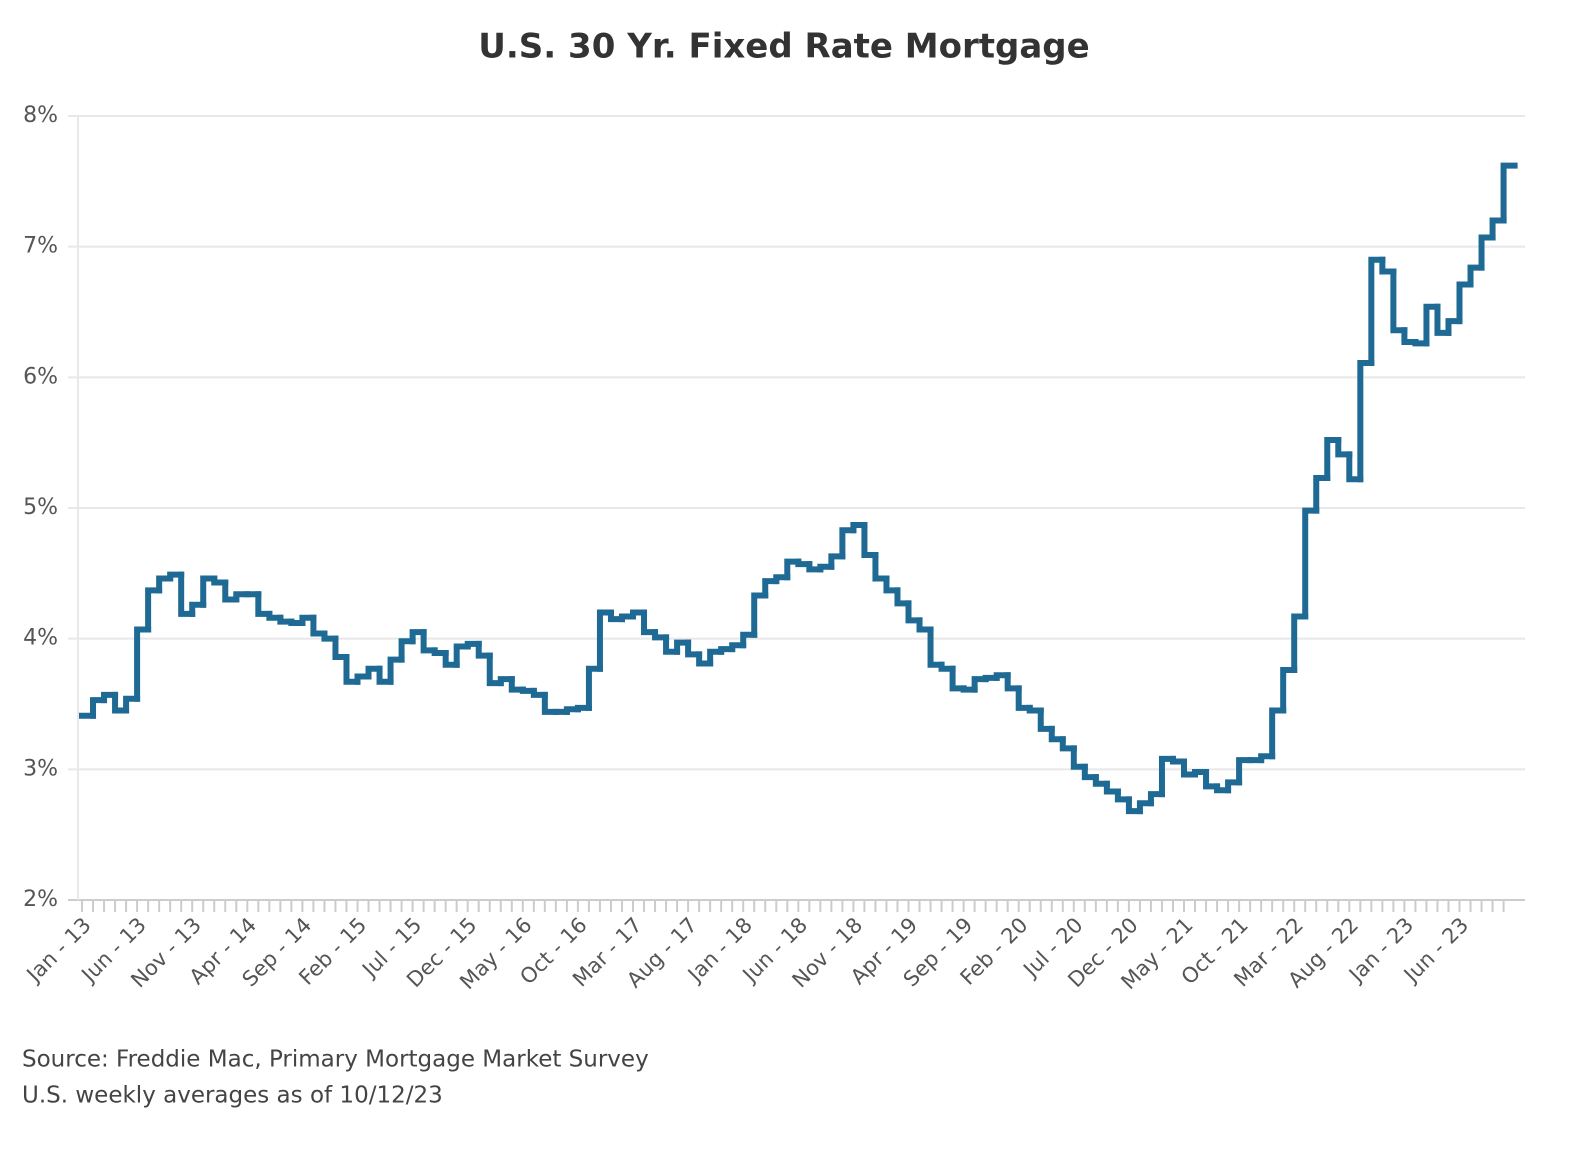 This screenshot has width=1592, height=1150. I want to click on y-tick-label: 6%, so click(40, 376).